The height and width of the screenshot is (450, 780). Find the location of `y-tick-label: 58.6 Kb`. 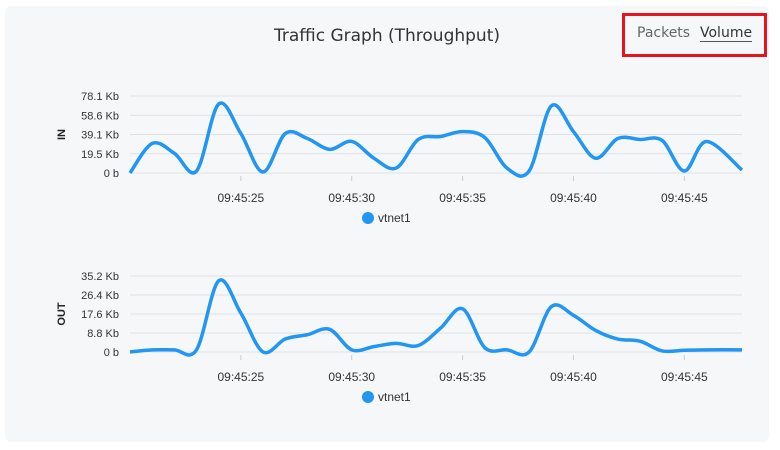

y-tick-label: 58.6 Kb is located at coordinates (100, 116).